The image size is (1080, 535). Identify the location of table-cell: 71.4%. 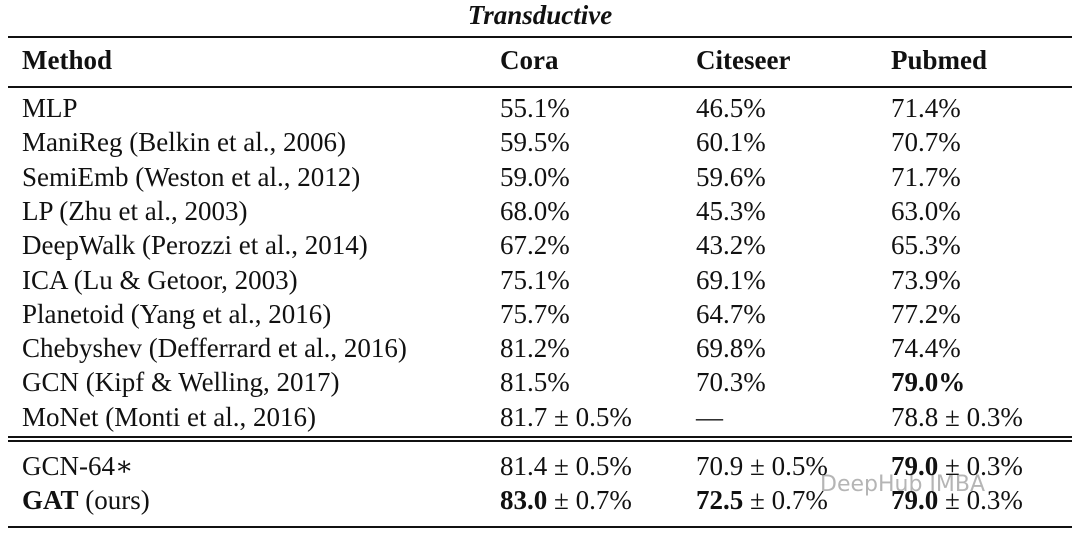
(926, 108).